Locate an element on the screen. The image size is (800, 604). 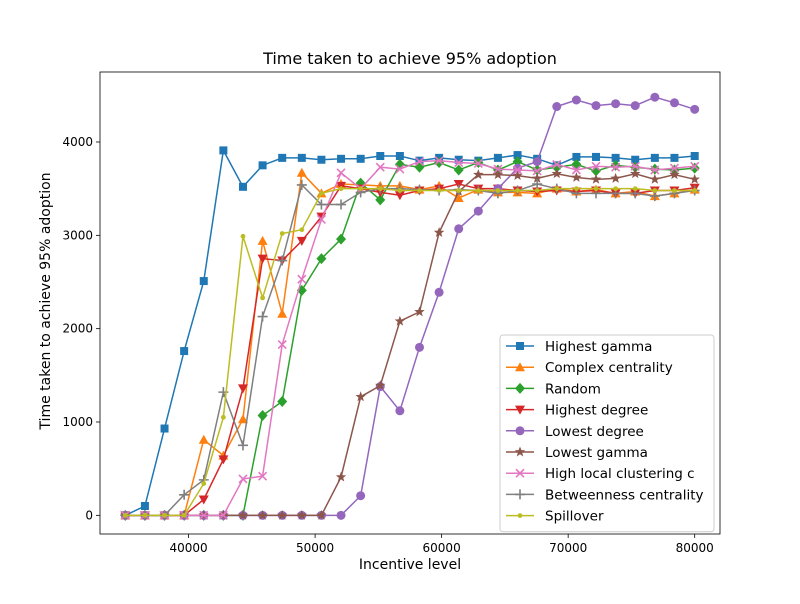
y-axis-label: Time taken to achieve 95% adoption is located at coordinates (46, 301).